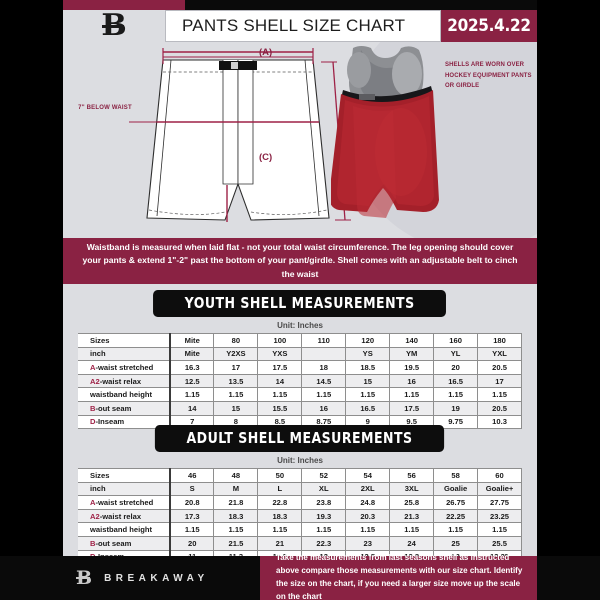 Image resolution: width=600 pixels, height=600 pixels. Describe the element at coordinates (124, 367) in the screenshot. I see `row-label: A-waist stretched` at that location.